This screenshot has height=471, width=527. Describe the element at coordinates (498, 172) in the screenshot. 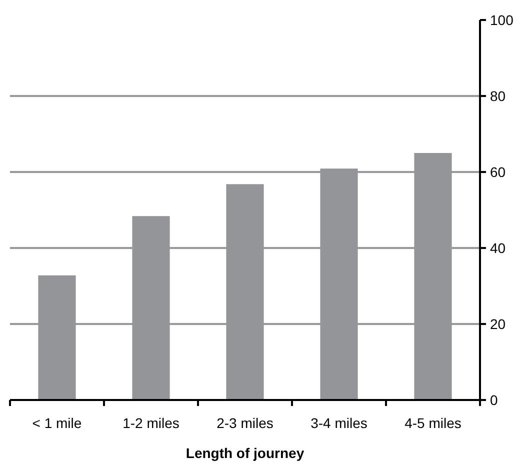

I see `y-tick-label: 60` at that location.